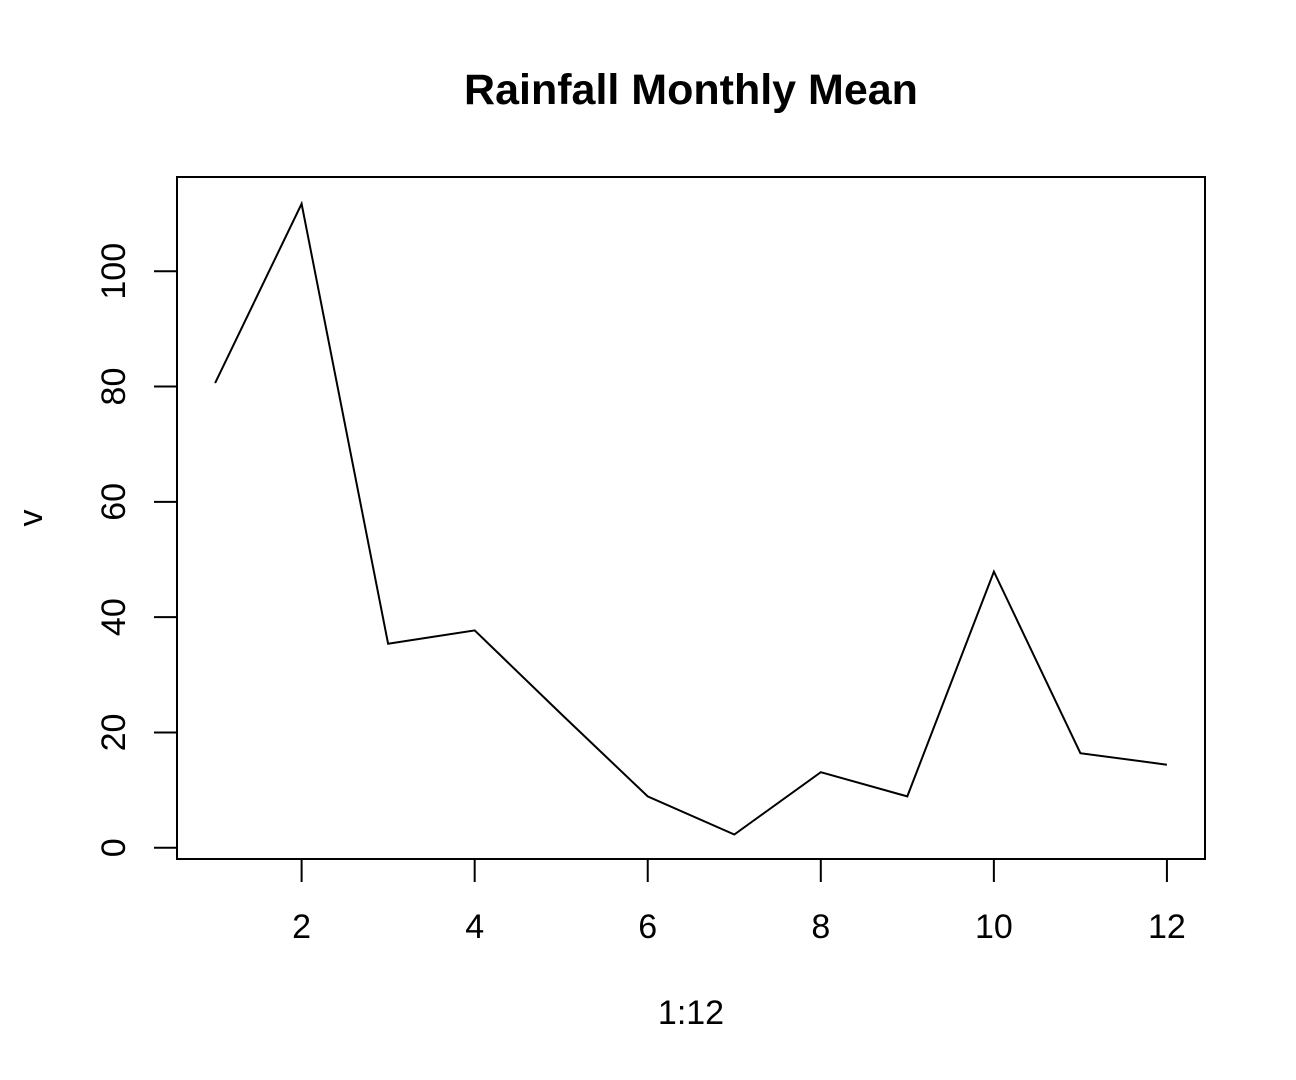 This screenshot has width=1296, height=1080. Describe the element at coordinates (114, 502) in the screenshot. I see `y-tick-label: 60` at that location.